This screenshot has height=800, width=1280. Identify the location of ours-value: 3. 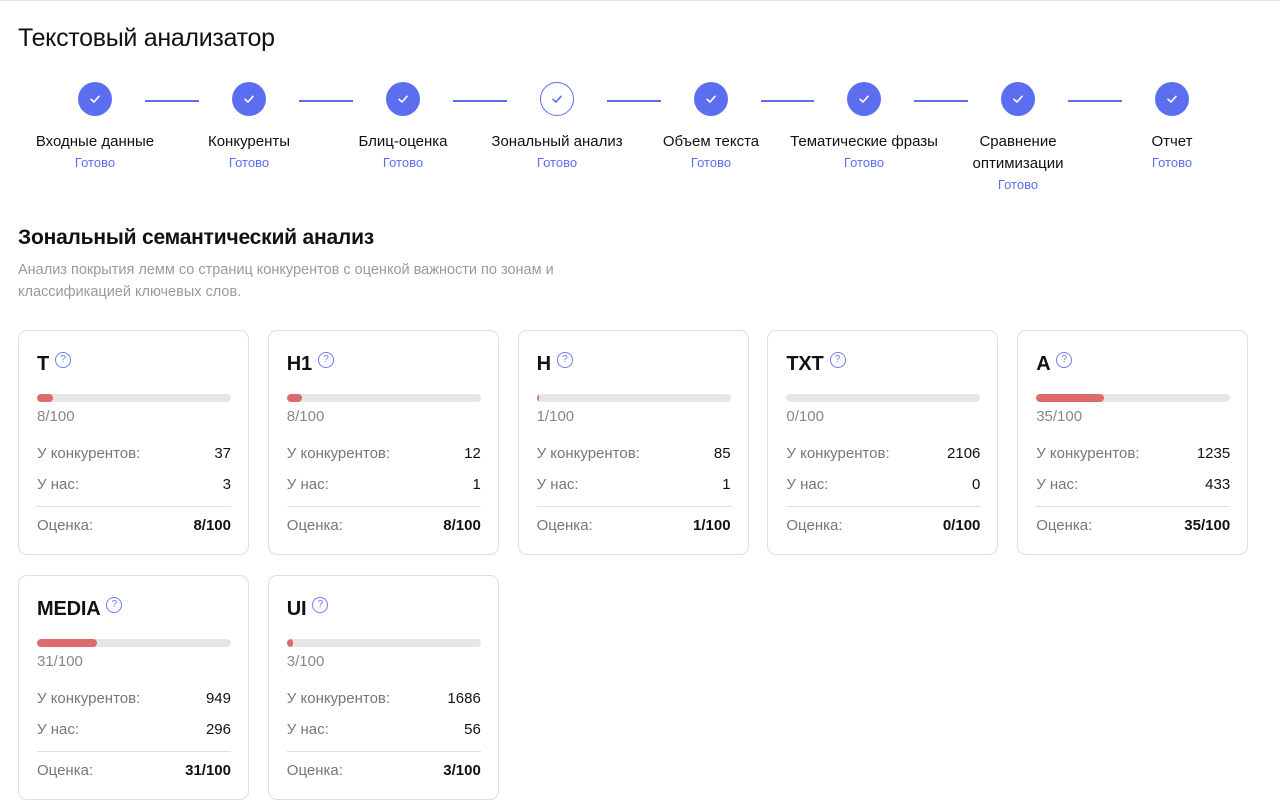
(226, 484).